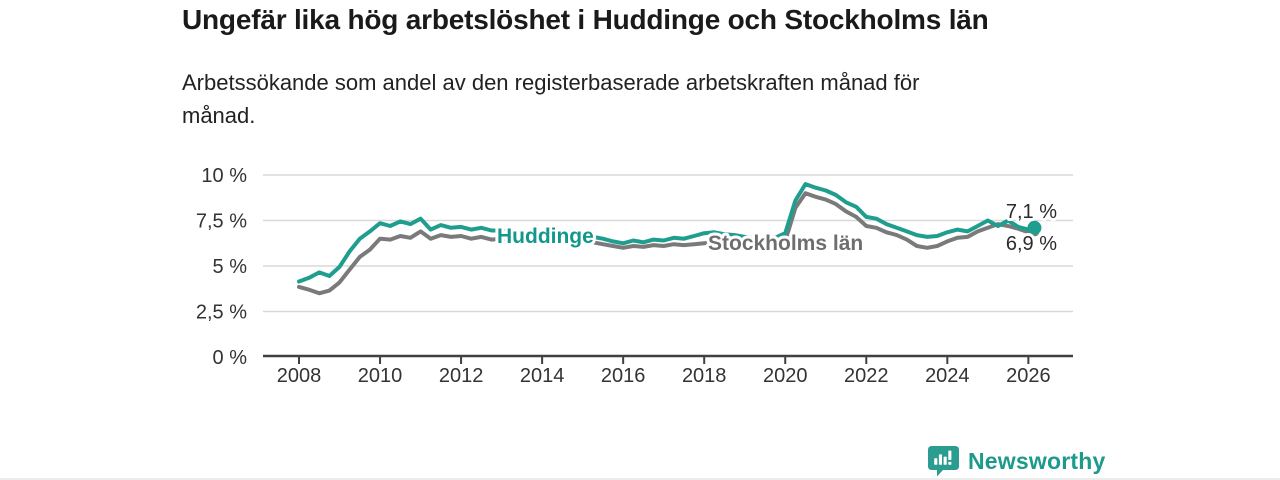 The height and width of the screenshot is (480, 1280). What do you see at coordinates (224, 176) in the screenshot?
I see `y-tick-label: 10 %` at bounding box center [224, 176].